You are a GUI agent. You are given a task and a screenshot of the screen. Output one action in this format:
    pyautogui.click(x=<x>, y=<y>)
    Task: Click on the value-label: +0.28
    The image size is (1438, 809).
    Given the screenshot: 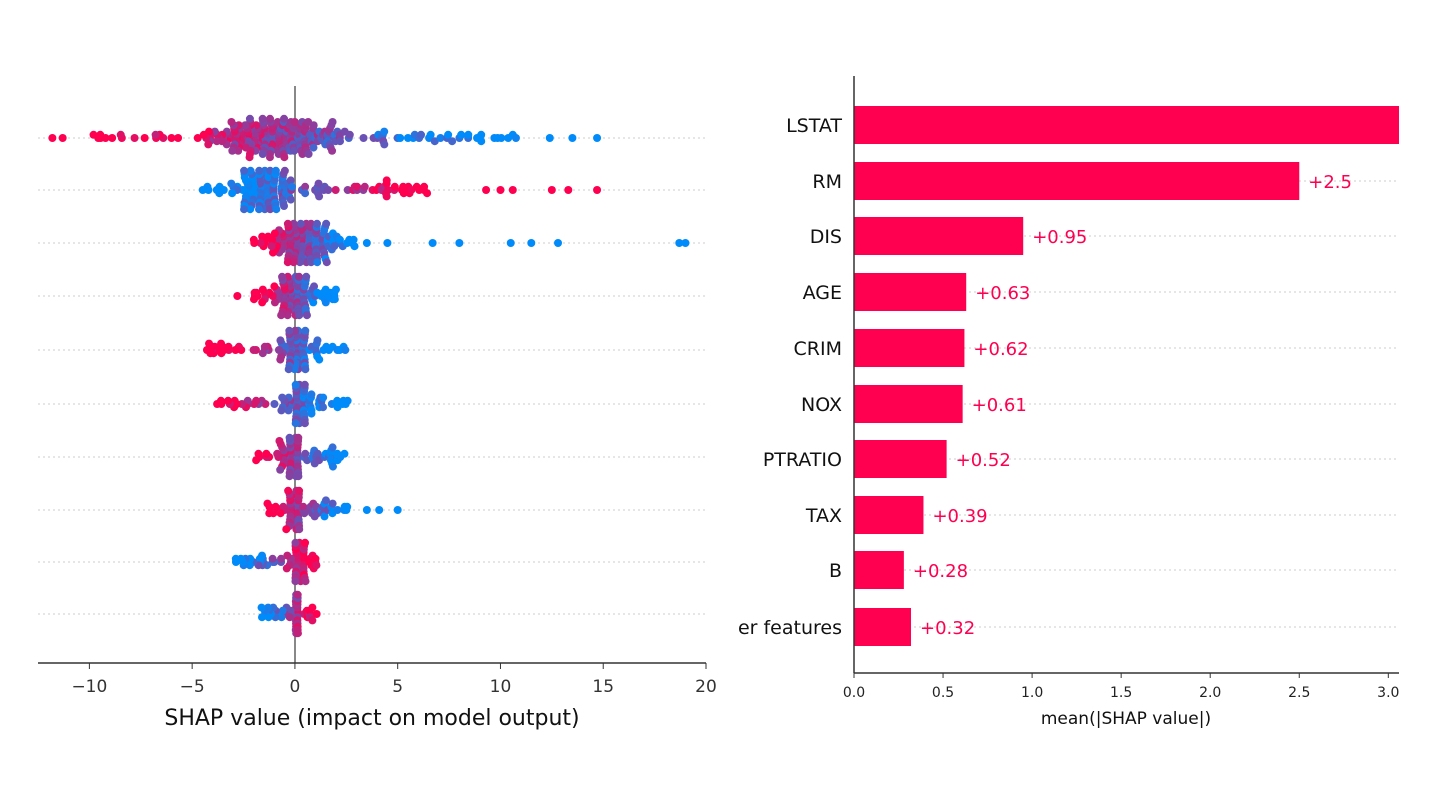 What is the action you would take?
    pyautogui.click(x=940, y=571)
    